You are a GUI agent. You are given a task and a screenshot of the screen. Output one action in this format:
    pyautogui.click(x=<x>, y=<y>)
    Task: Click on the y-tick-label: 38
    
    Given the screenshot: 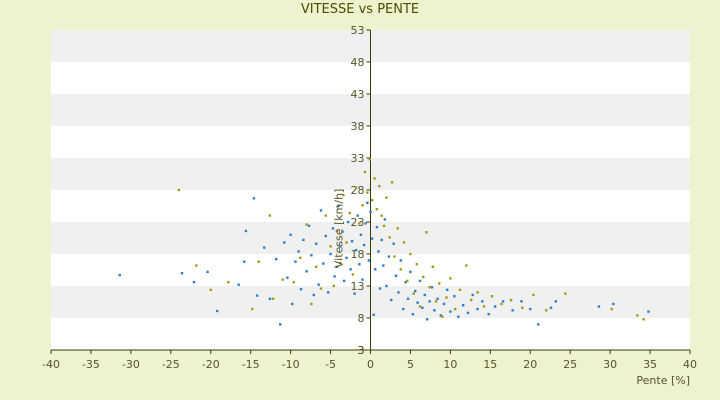 What is the action you would take?
    pyautogui.click(x=358, y=126)
    